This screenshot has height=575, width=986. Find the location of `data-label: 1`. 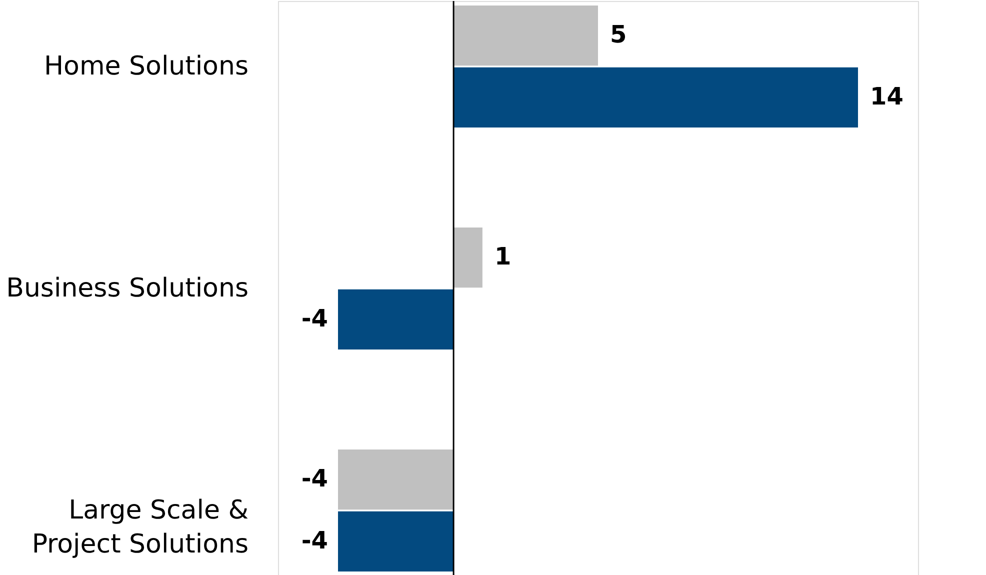

data-label: 1 is located at coordinates (503, 256).